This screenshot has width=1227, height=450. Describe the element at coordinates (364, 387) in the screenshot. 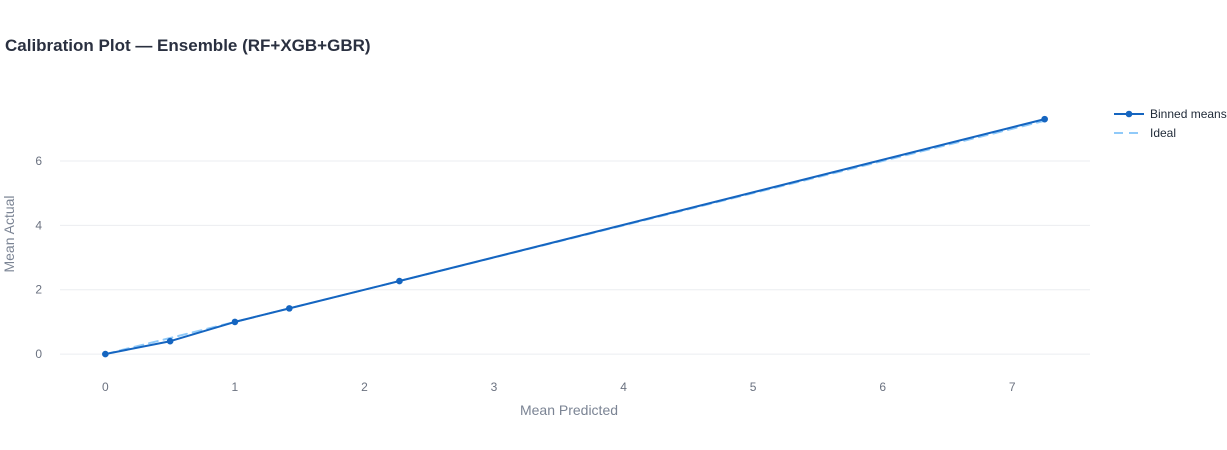

I see `x-tick-label-2: 2` at that location.